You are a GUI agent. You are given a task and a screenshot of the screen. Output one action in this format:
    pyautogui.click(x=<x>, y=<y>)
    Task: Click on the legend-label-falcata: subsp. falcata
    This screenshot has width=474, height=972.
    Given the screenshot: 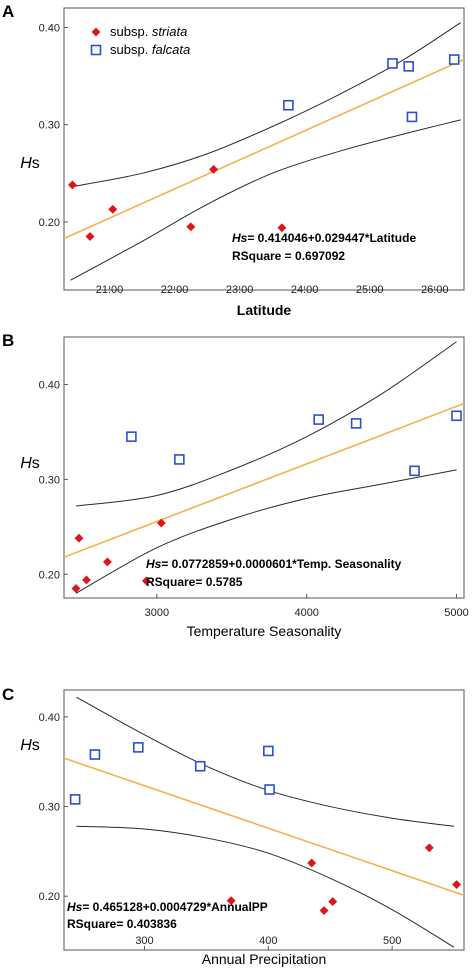 What is the action you would take?
    pyautogui.click(x=150, y=49)
    